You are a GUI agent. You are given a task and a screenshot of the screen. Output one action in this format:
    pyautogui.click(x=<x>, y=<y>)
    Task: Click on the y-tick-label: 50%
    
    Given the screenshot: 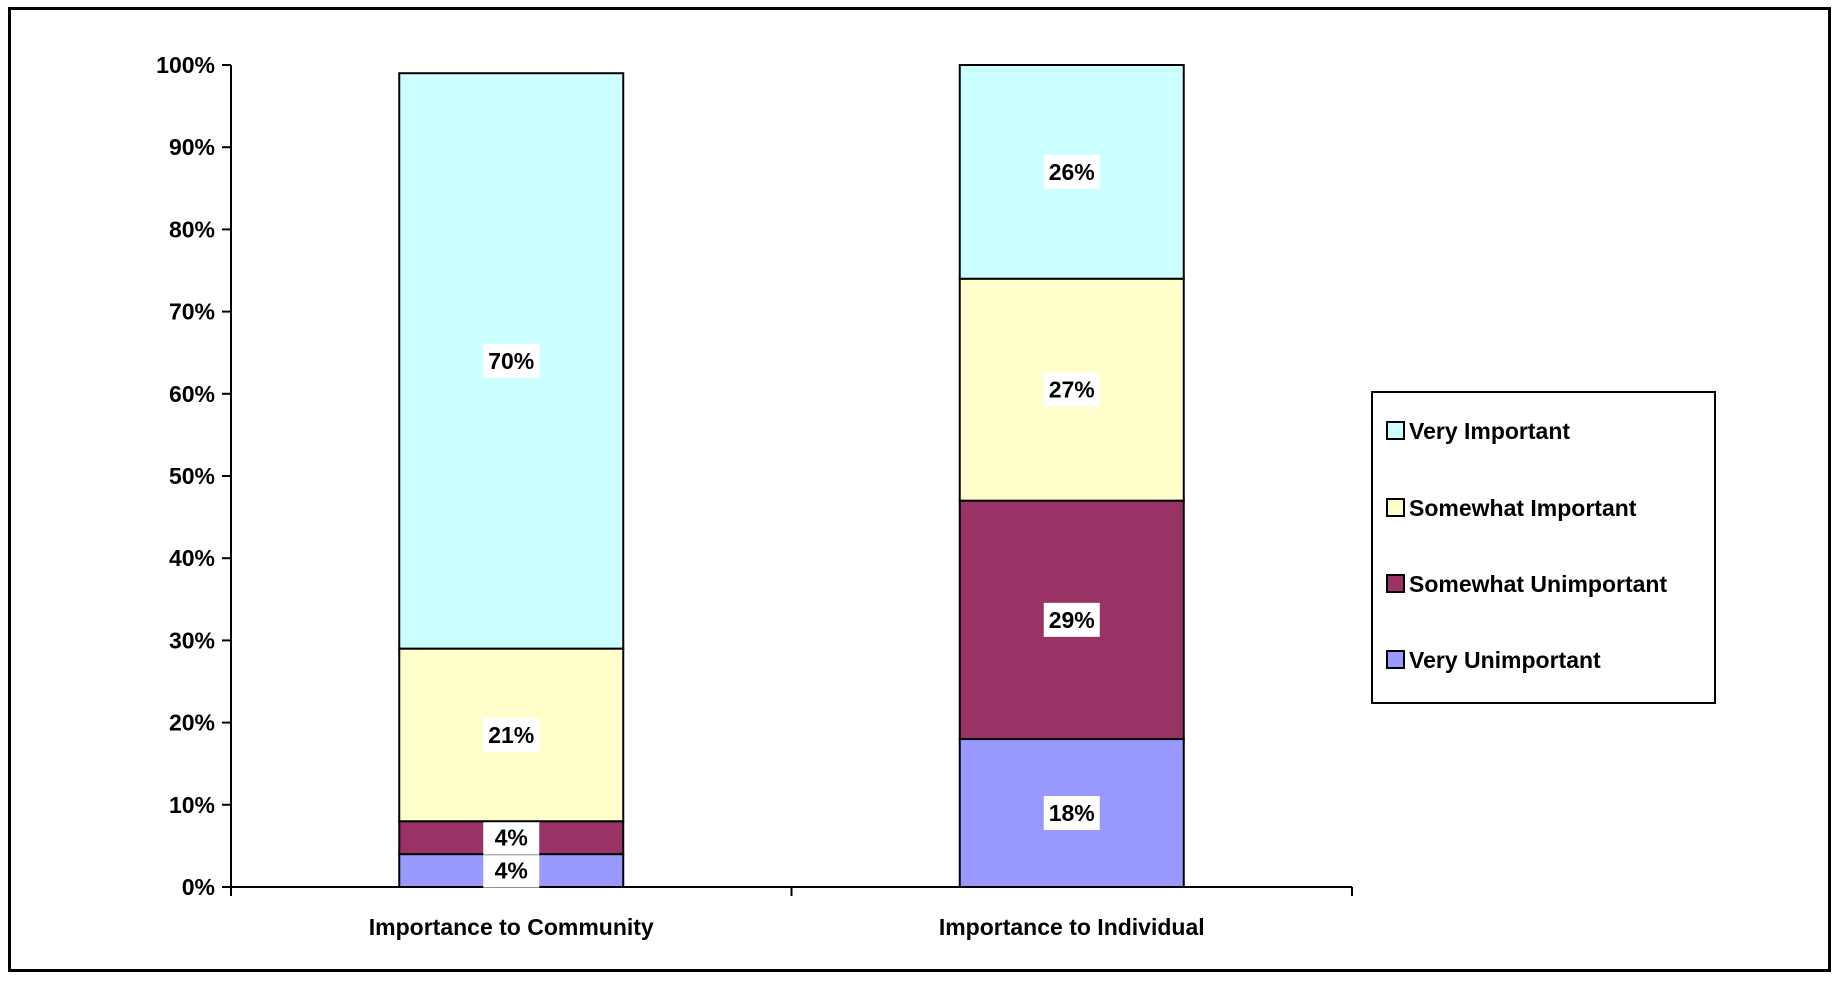 What is the action you would take?
    pyautogui.click(x=192, y=476)
    